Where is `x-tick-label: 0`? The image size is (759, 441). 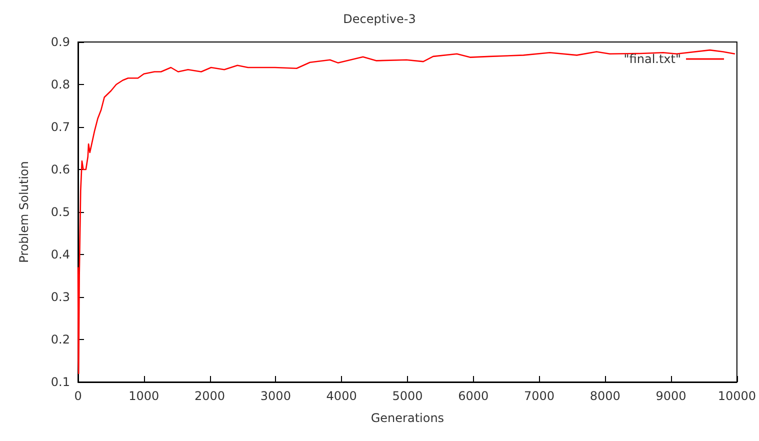 x-tick-label: 0 is located at coordinates (78, 396).